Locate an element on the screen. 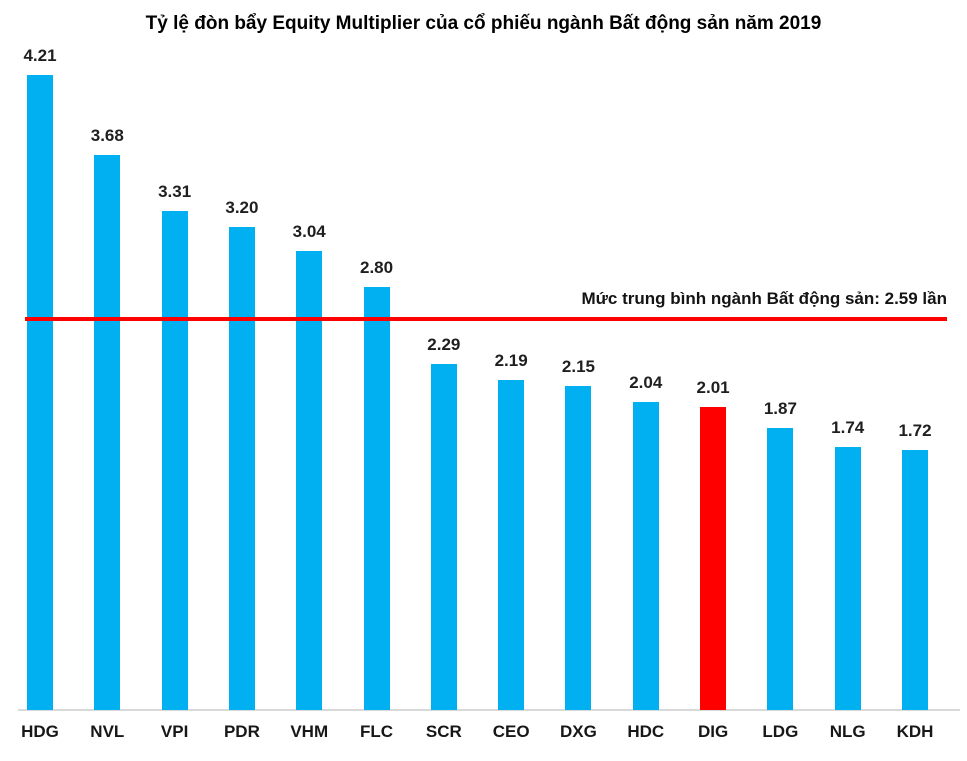  category-label: NLG is located at coordinates (847, 731).